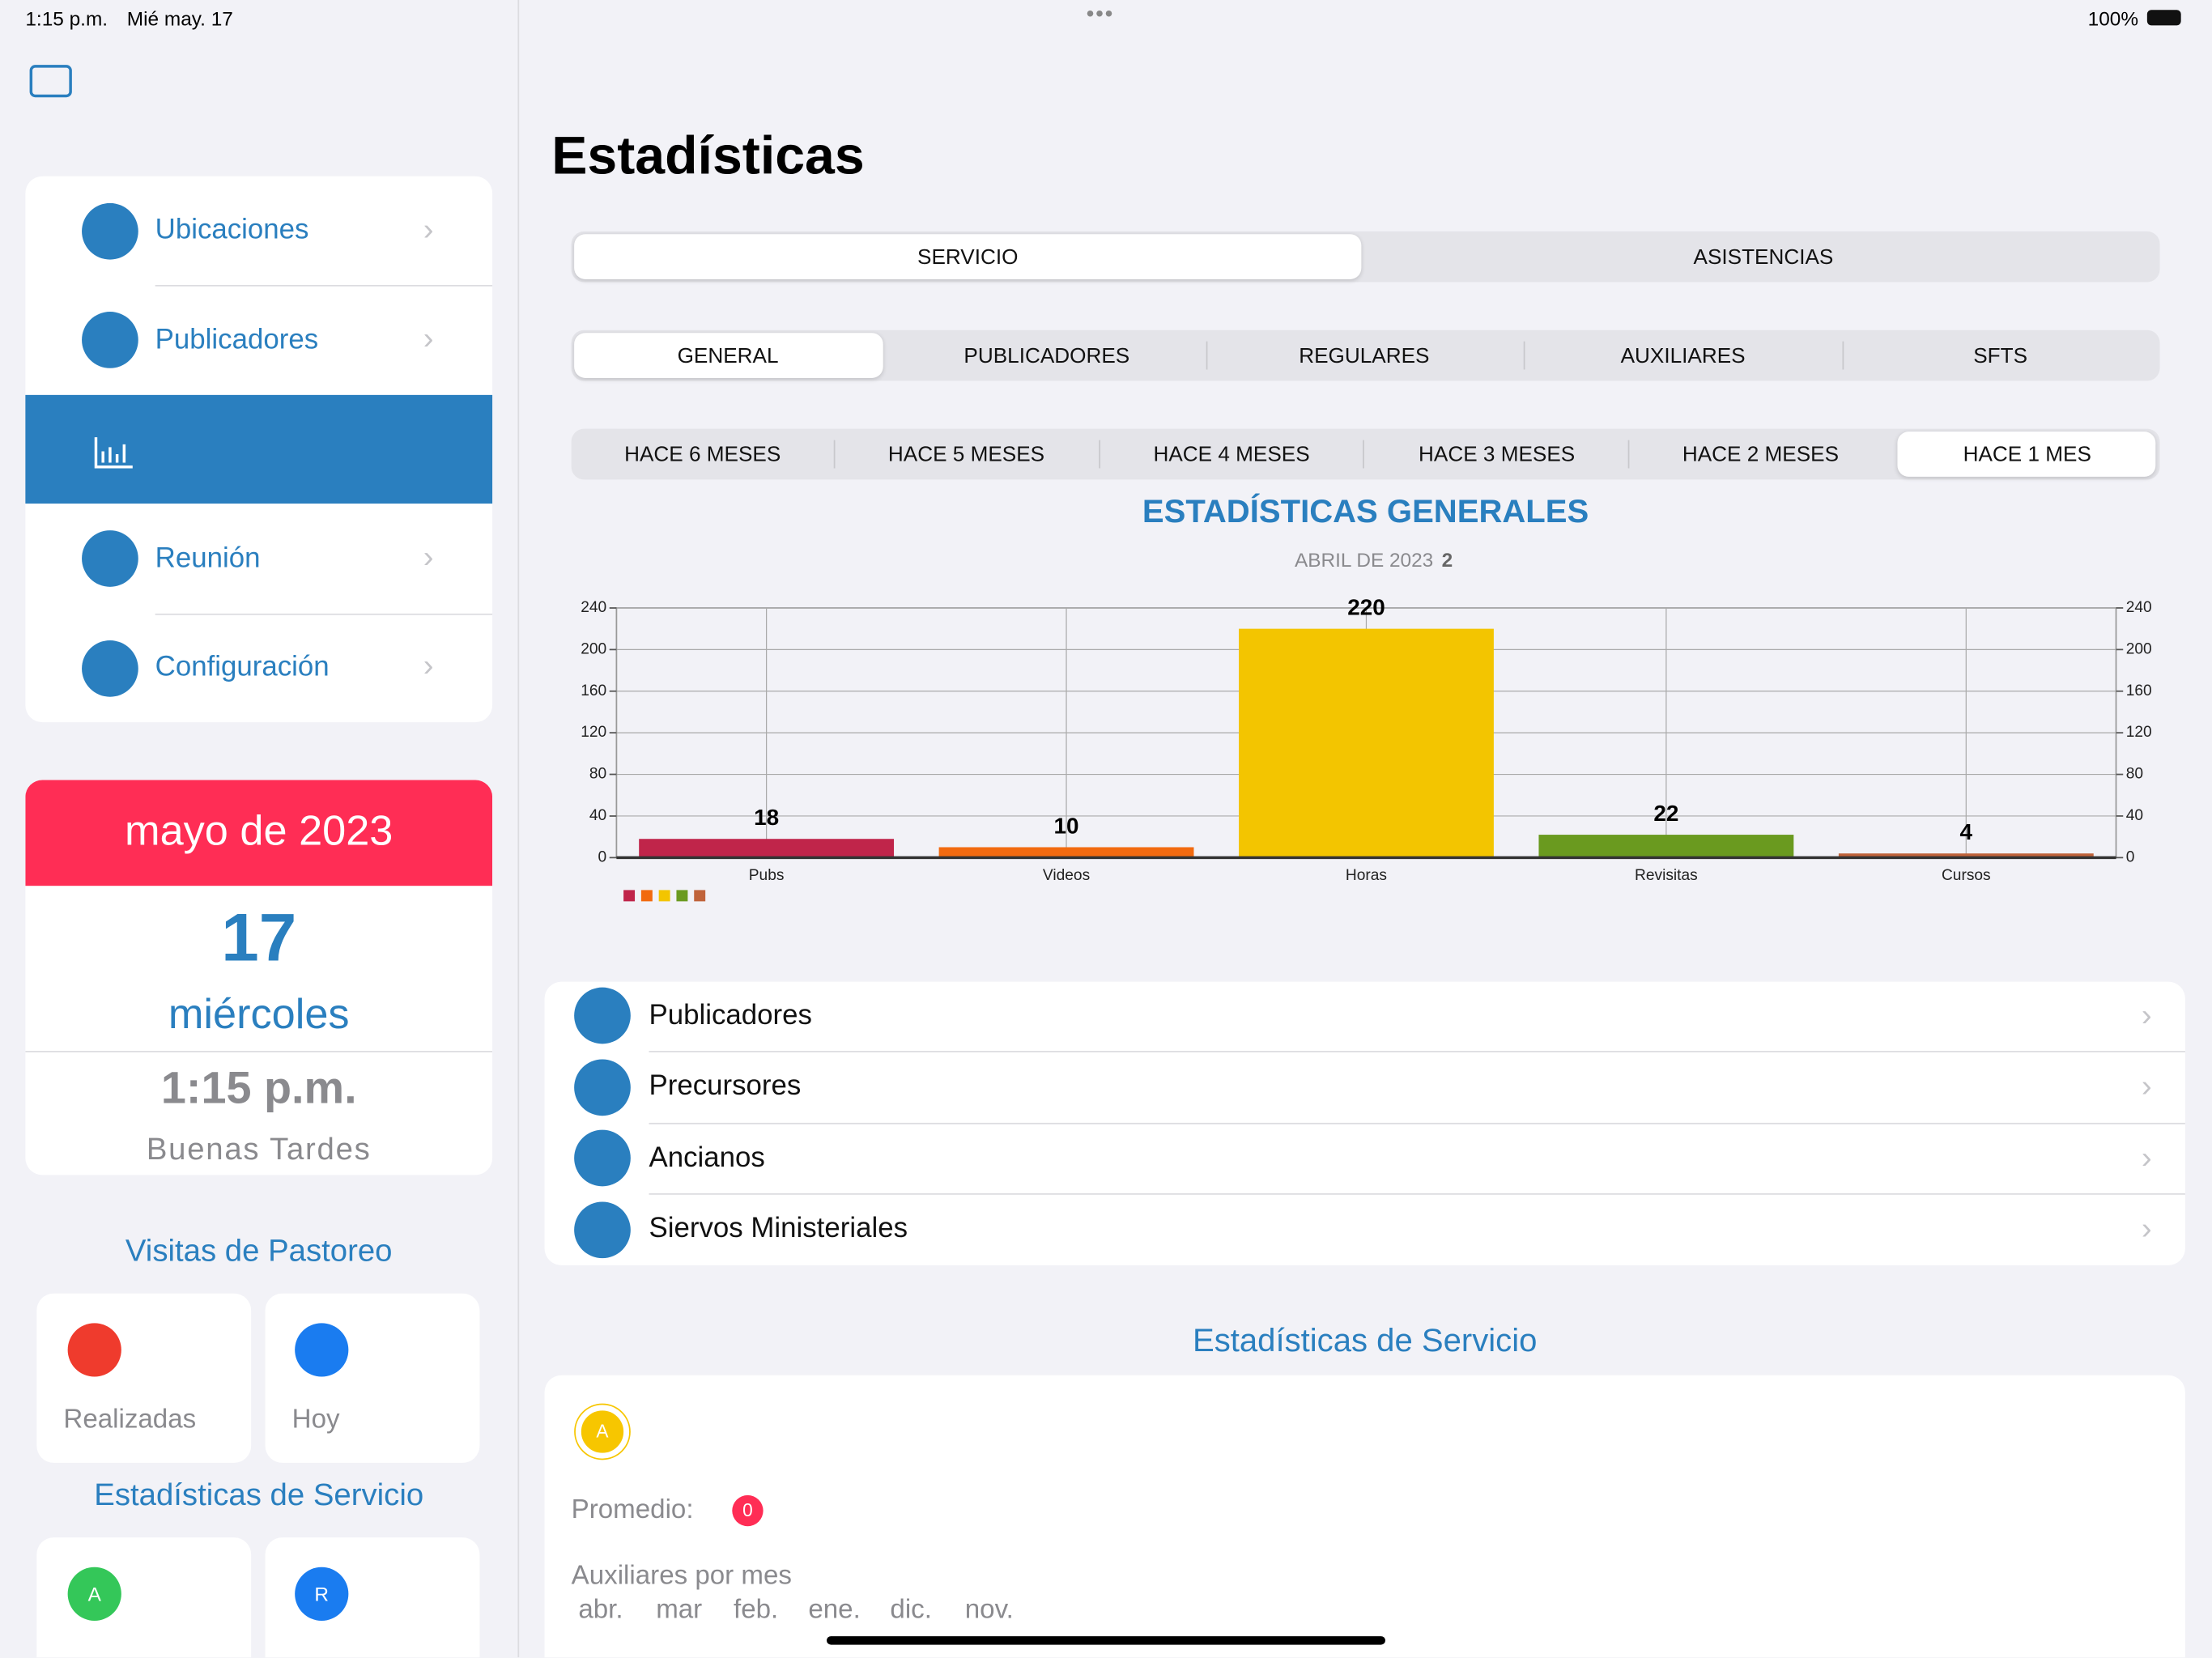 This screenshot has width=2212, height=1658. I want to click on status-date: Mié may. 17, so click(180, 18).